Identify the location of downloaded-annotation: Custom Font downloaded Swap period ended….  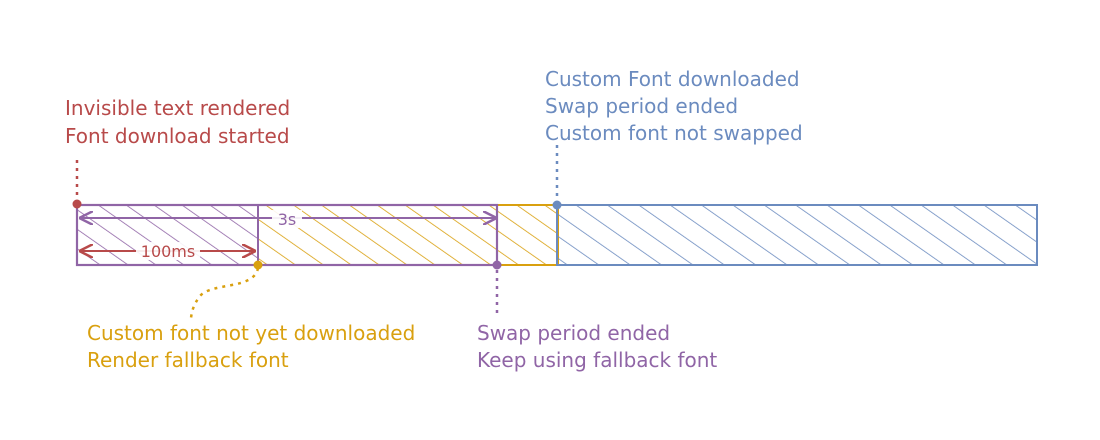
(674, 106).